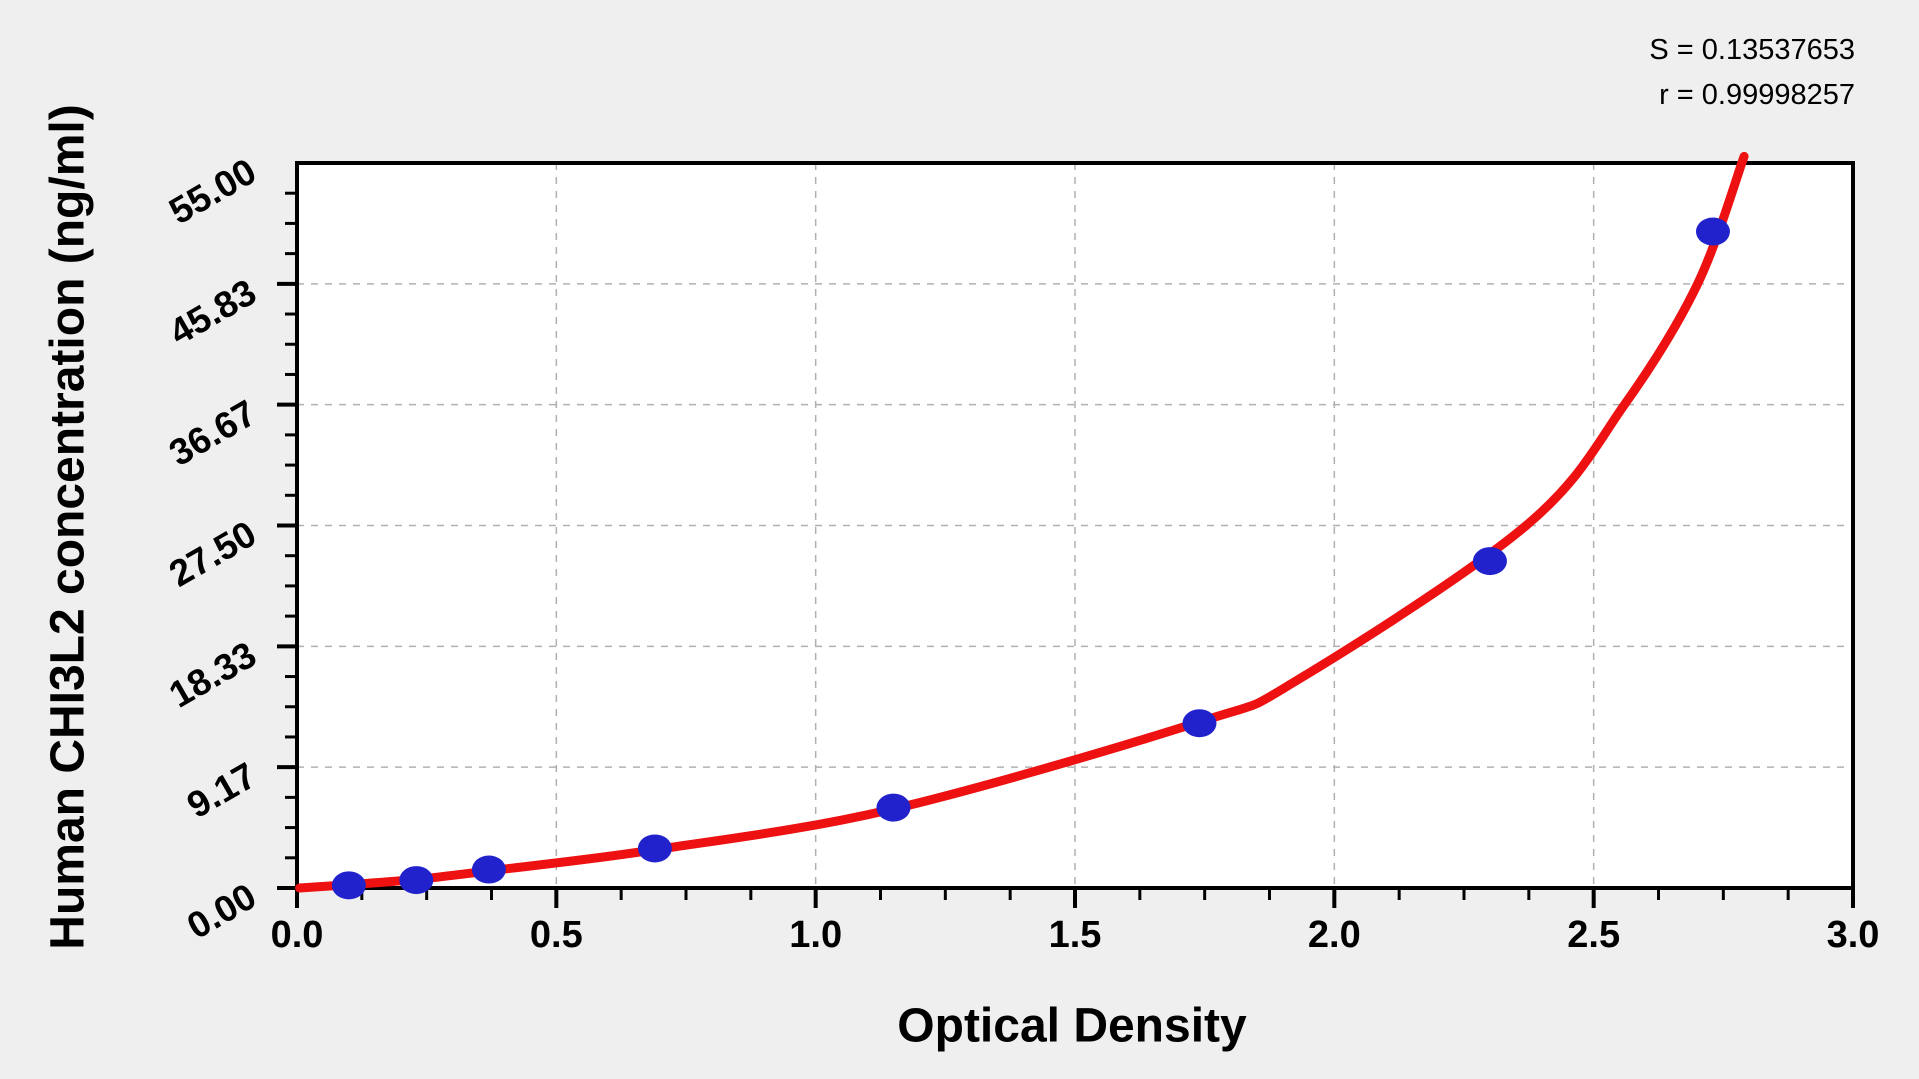 This screenshot has height=1079, width=1919. What do you see at coordinates (815, 935) in the screenshot?
I see `x-tick-label: 1.0` at bounding box center [815, 935].